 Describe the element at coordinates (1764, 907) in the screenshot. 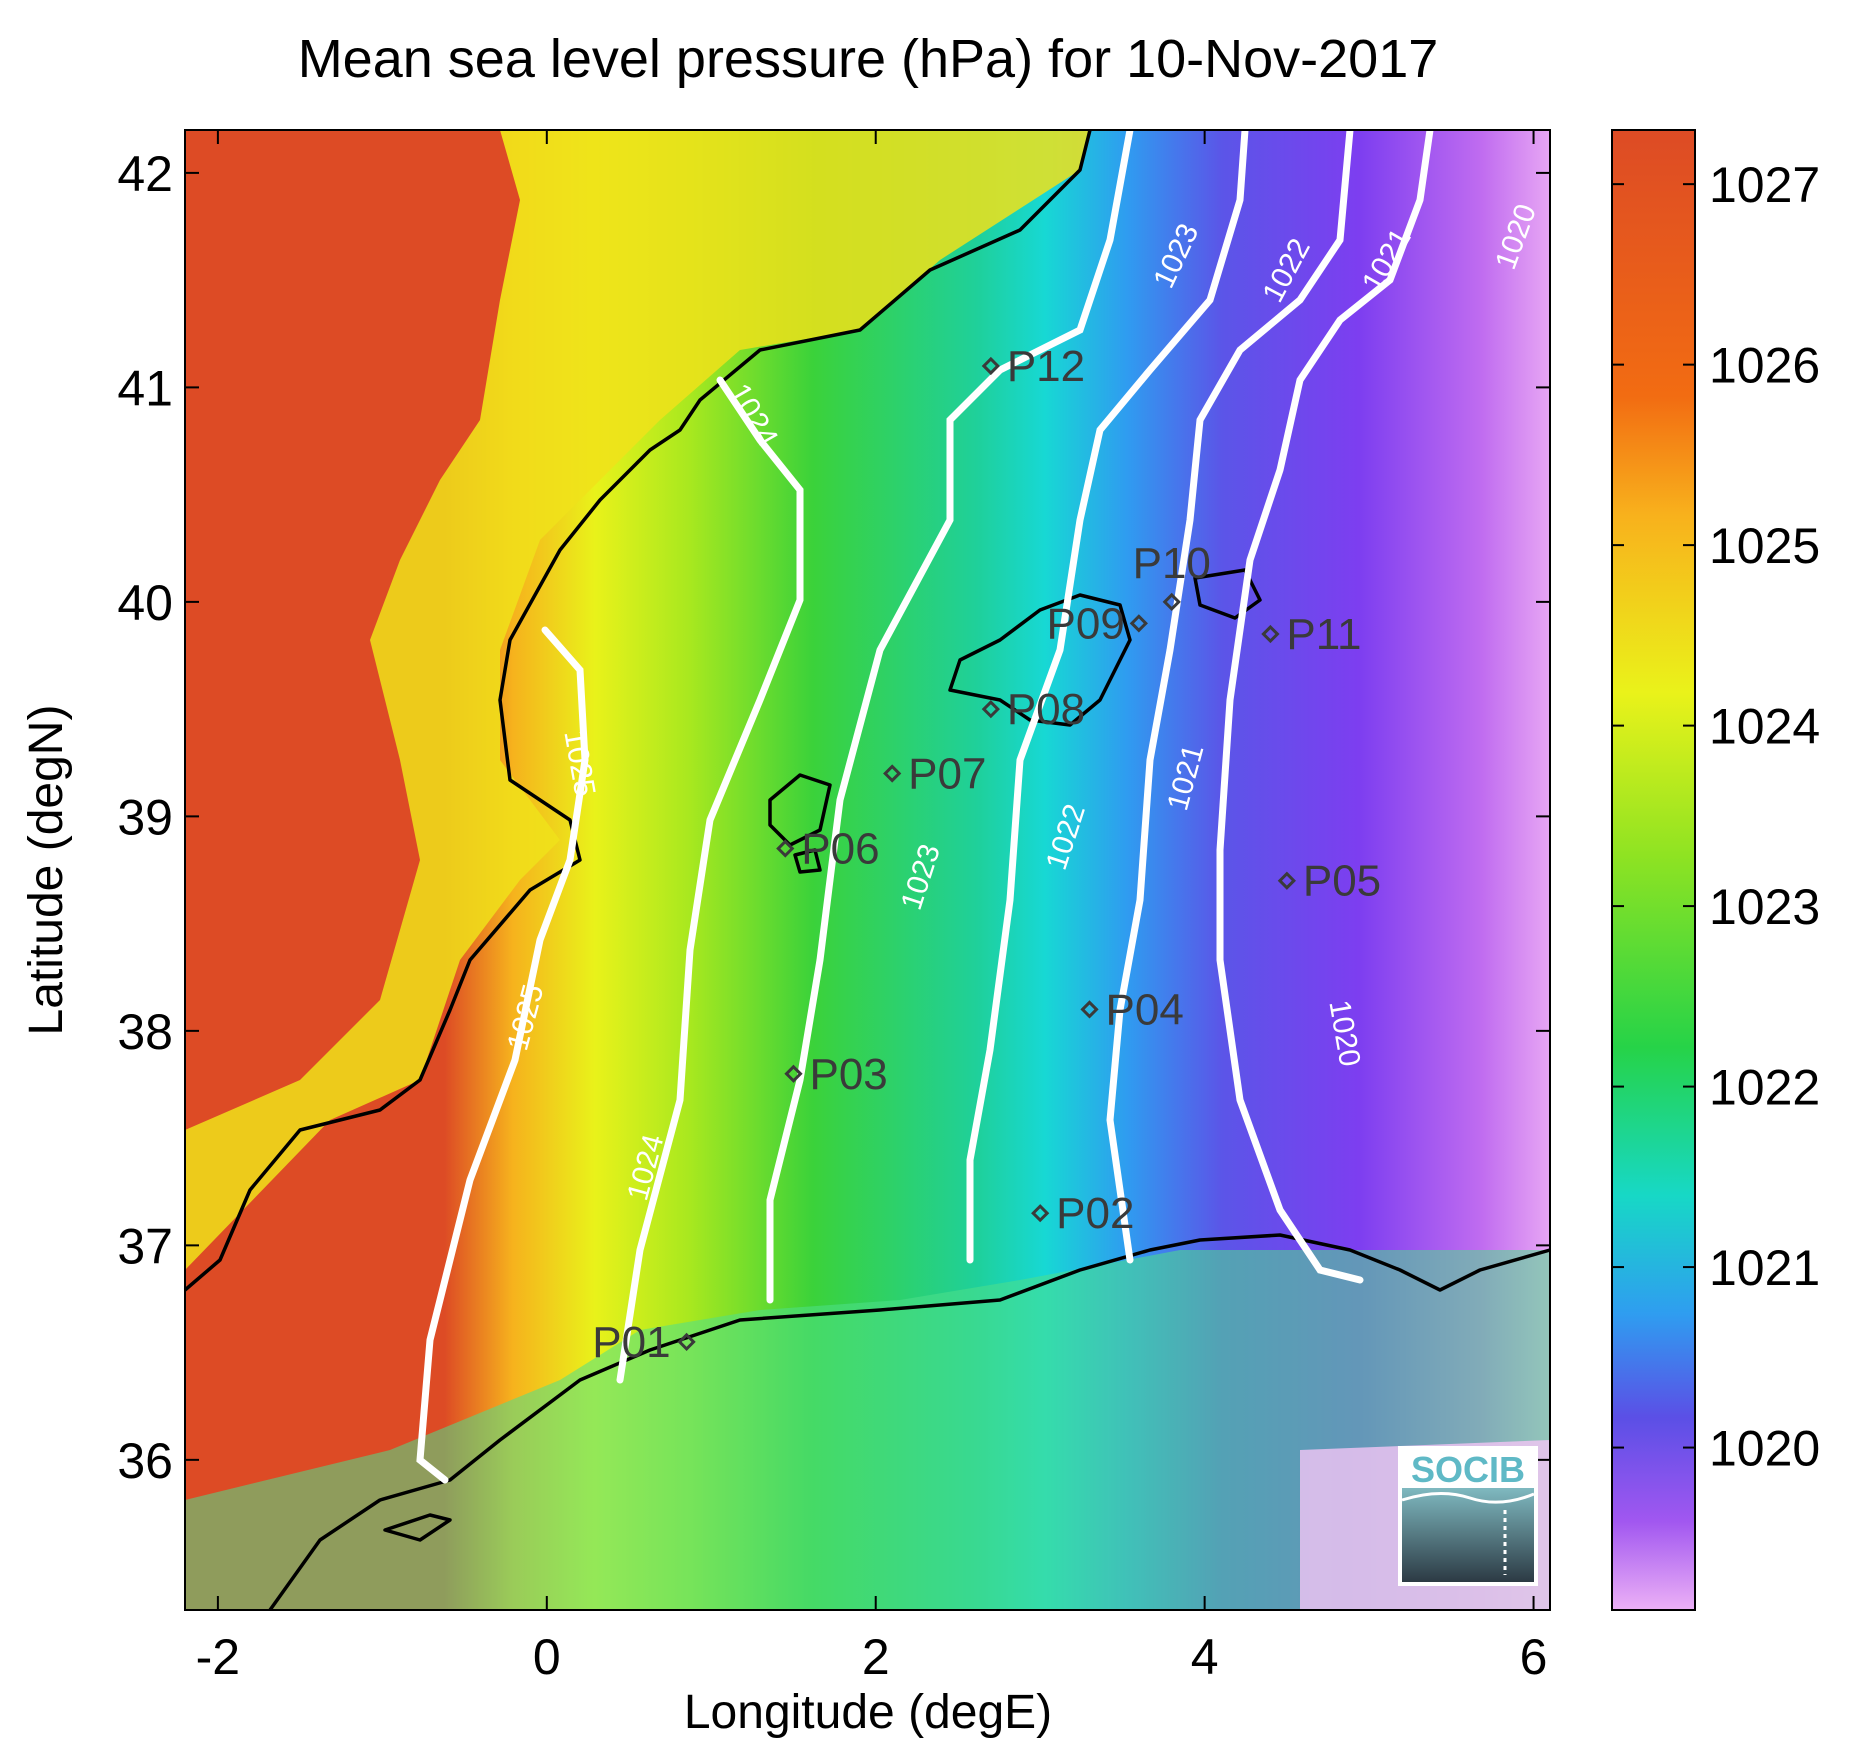

I see `colorbar-tick-label: 1023` at that location.